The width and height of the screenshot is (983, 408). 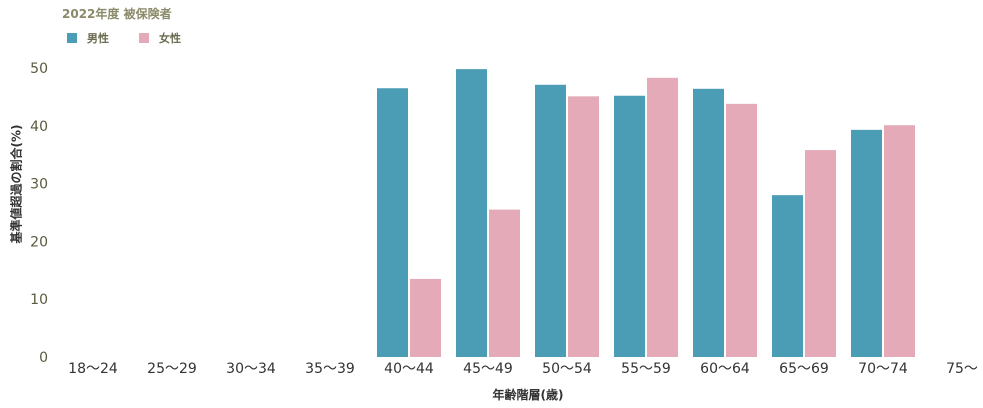 What do you see at coordinates (39, 127) in the screenshot?
I see `y-tick-label: 40` at bounding box center [39, 127].